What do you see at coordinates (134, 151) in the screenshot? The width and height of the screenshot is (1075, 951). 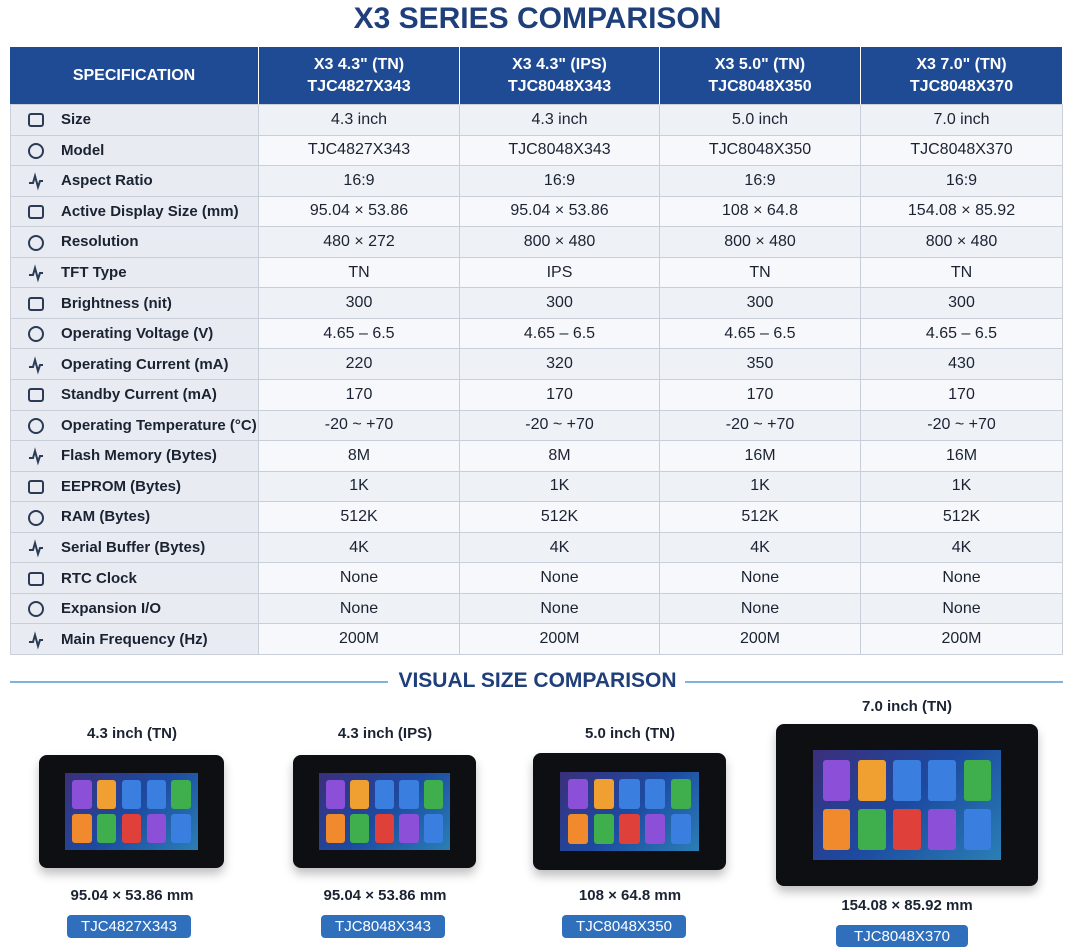 I see `spec-label: Model` at bounding box center [134, 151].